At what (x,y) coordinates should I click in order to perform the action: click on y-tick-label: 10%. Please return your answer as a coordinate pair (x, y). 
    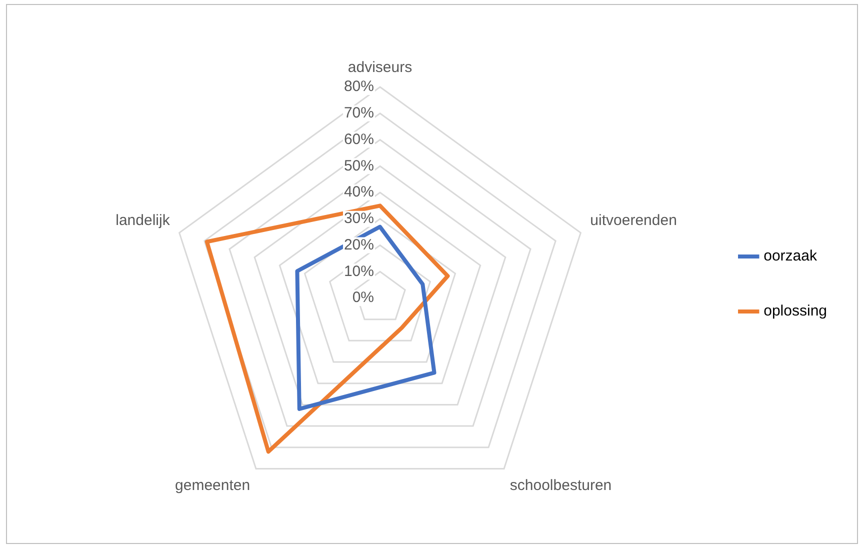
    Looking at the image, I should click on (359, 271).